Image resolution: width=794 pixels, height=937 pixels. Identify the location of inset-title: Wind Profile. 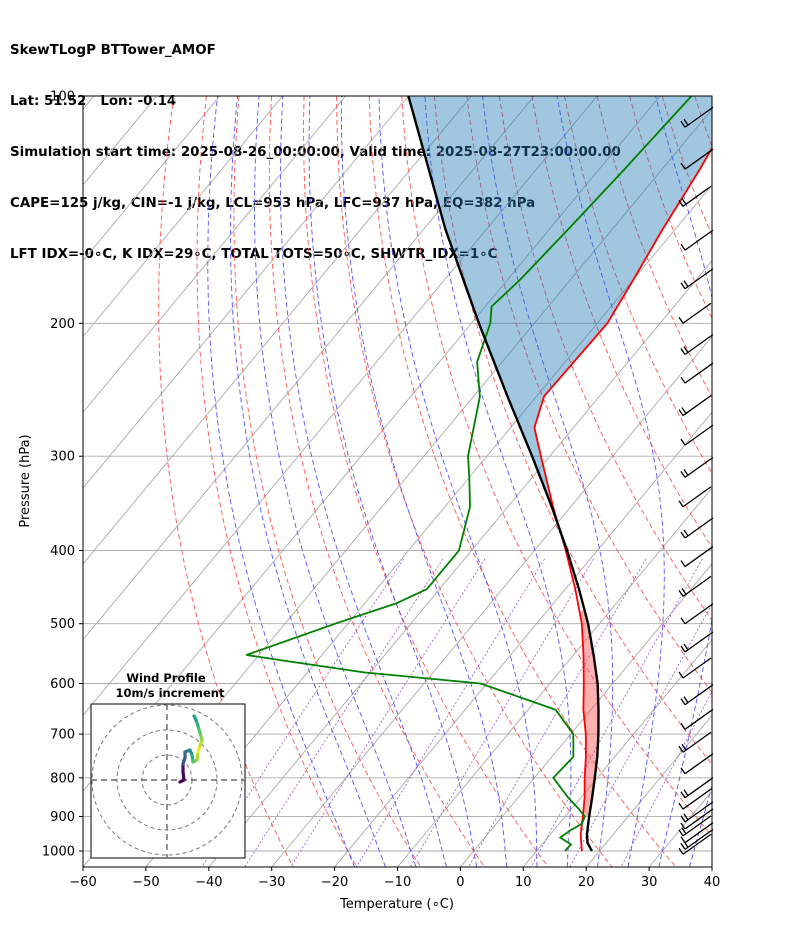
(166, 678).